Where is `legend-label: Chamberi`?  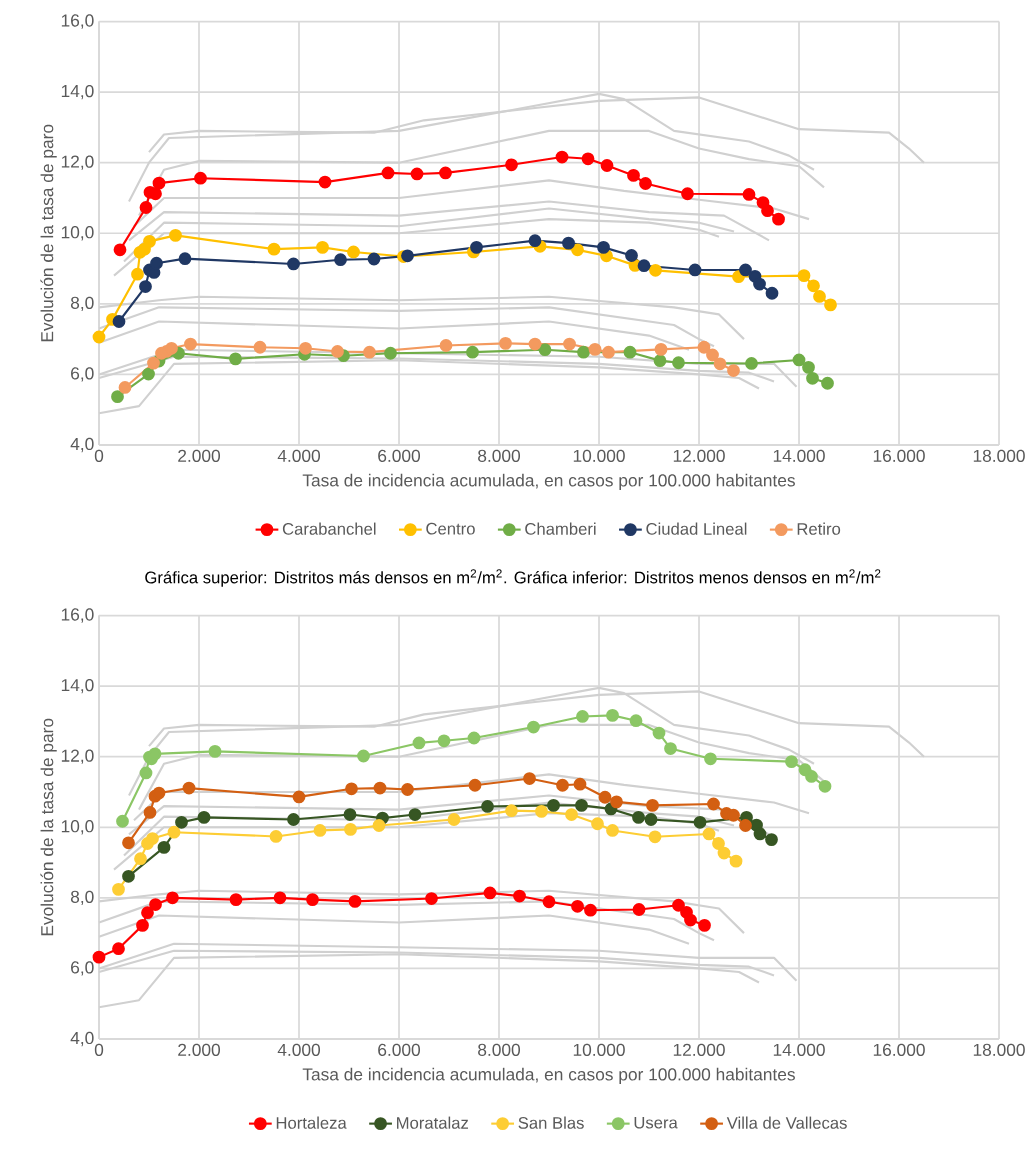 legend-label: Chamberi is located at coordinates (560, 528).